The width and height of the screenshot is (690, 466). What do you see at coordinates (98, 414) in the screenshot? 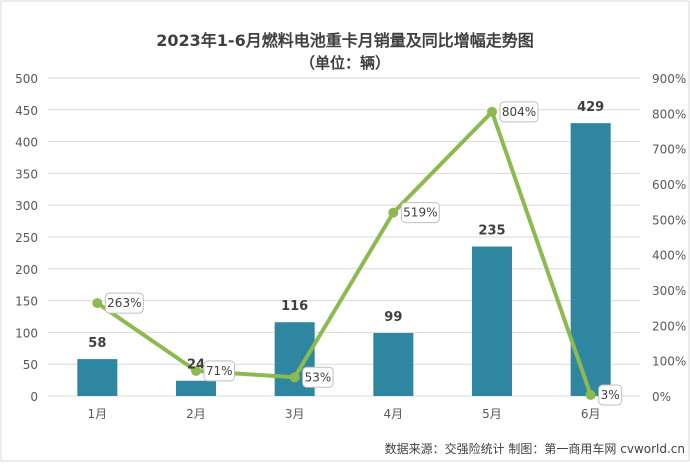
I see `x-tick-label: 1月` at bounding box center [98, 414].